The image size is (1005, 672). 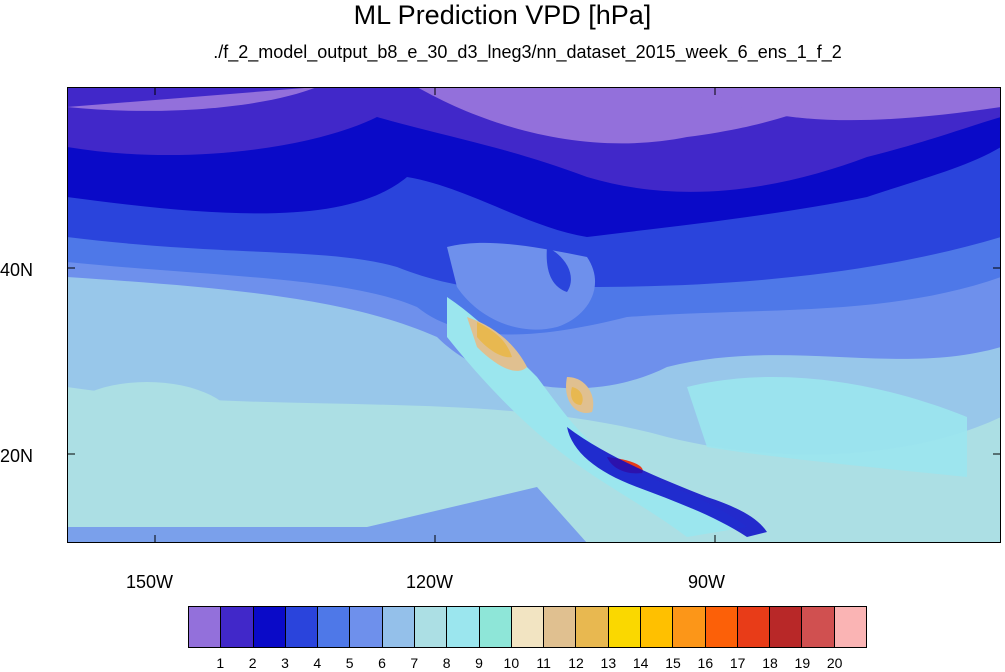 I want to click on colorbar-label: 12, so click(x=576, y=663).